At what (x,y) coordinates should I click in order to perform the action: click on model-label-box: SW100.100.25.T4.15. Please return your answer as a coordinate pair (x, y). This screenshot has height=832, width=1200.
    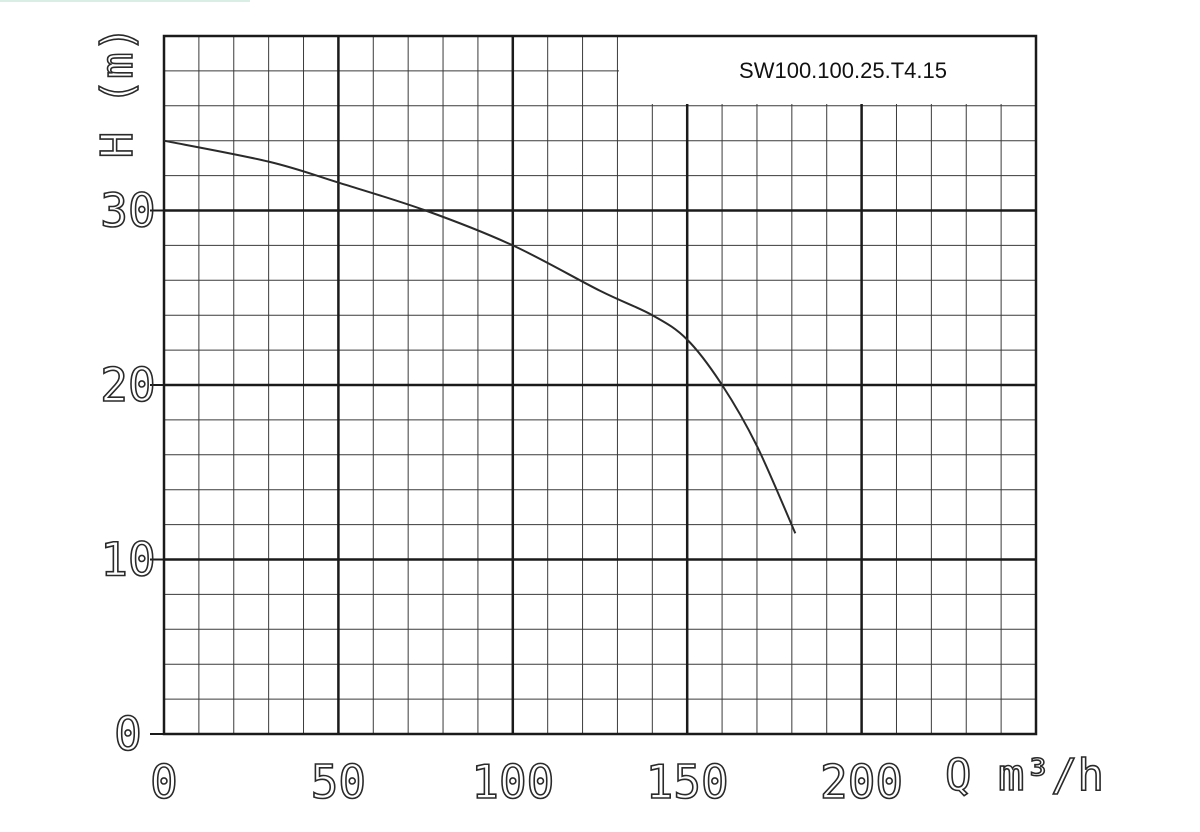
    Looking at the image, I should click on (827, 70).